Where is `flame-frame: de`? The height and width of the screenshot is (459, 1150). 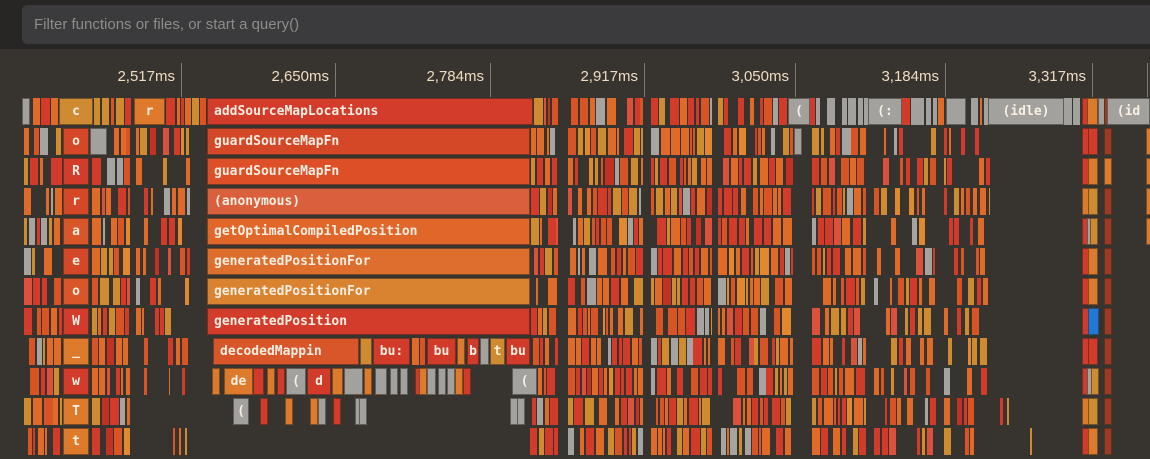
flame-frame: de is located at coordinates (238, 381).